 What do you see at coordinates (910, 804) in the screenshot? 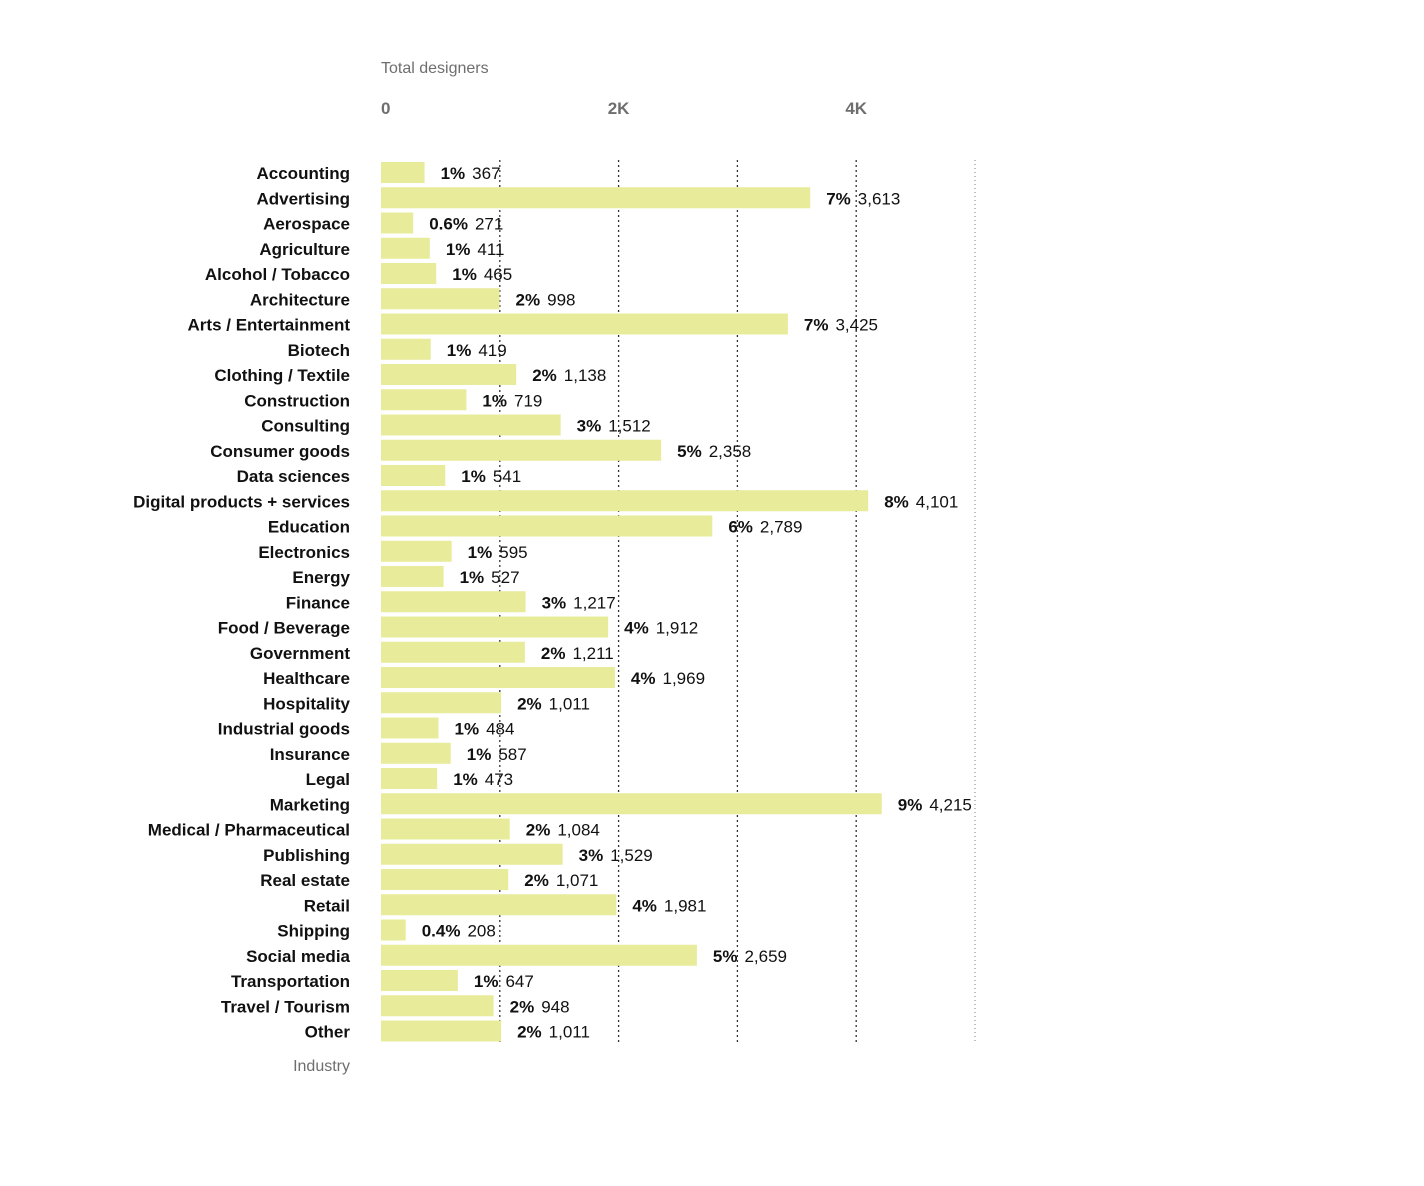
I see `percent-label: 9%` at bounding box center [910, 804].